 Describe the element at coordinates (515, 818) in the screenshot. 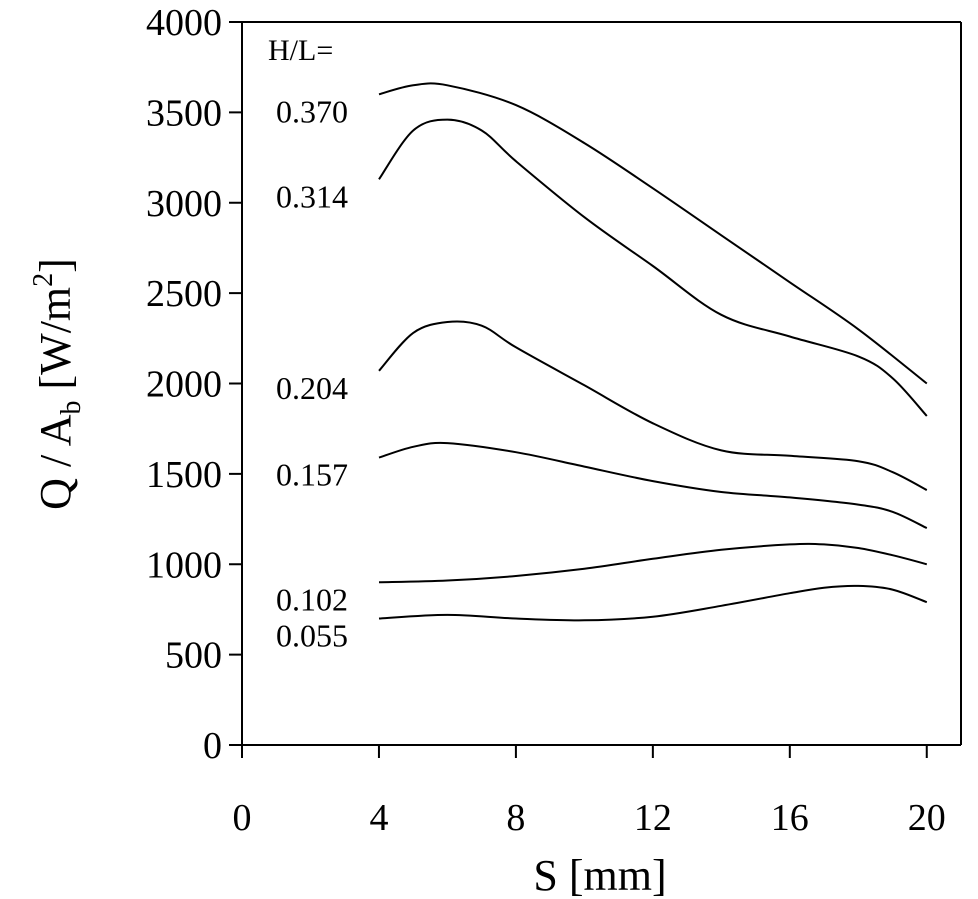

I see `x-tick-label: 8` at that location.